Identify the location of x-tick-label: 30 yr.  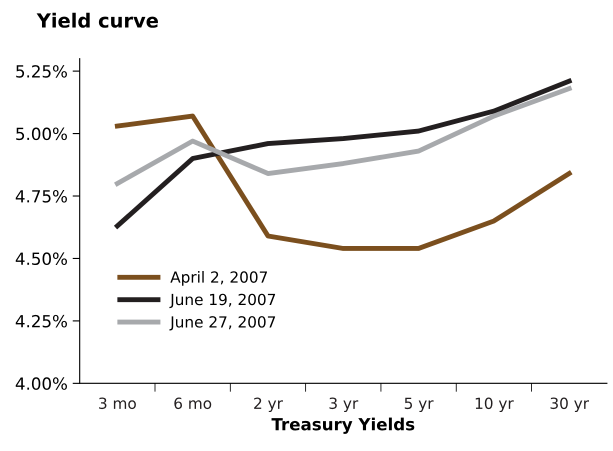
(570, 405).